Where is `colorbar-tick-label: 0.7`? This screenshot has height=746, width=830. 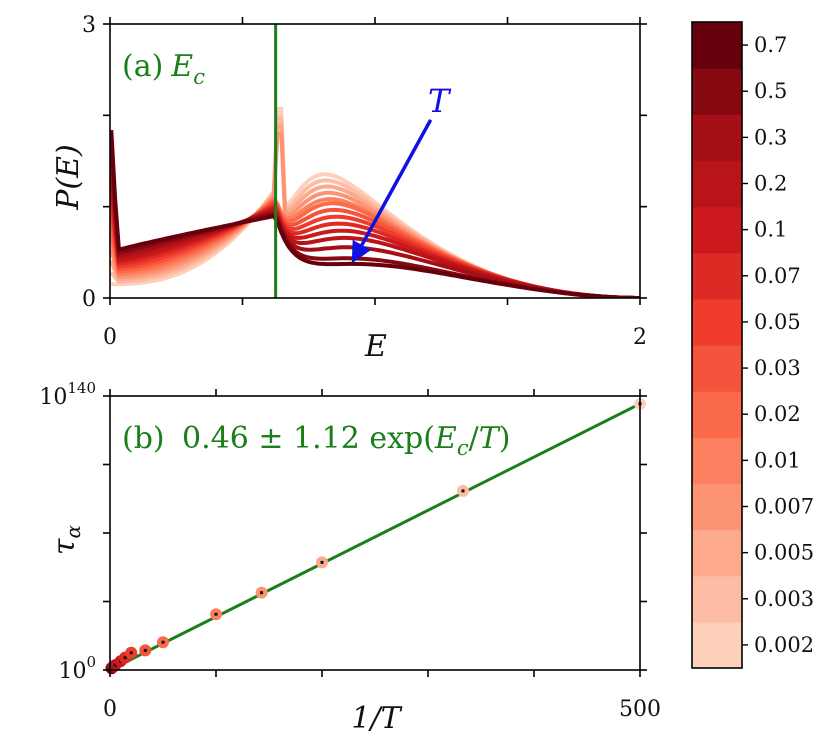
colorbar-tick-label: 0.7 is located at coordinates (770, 45).